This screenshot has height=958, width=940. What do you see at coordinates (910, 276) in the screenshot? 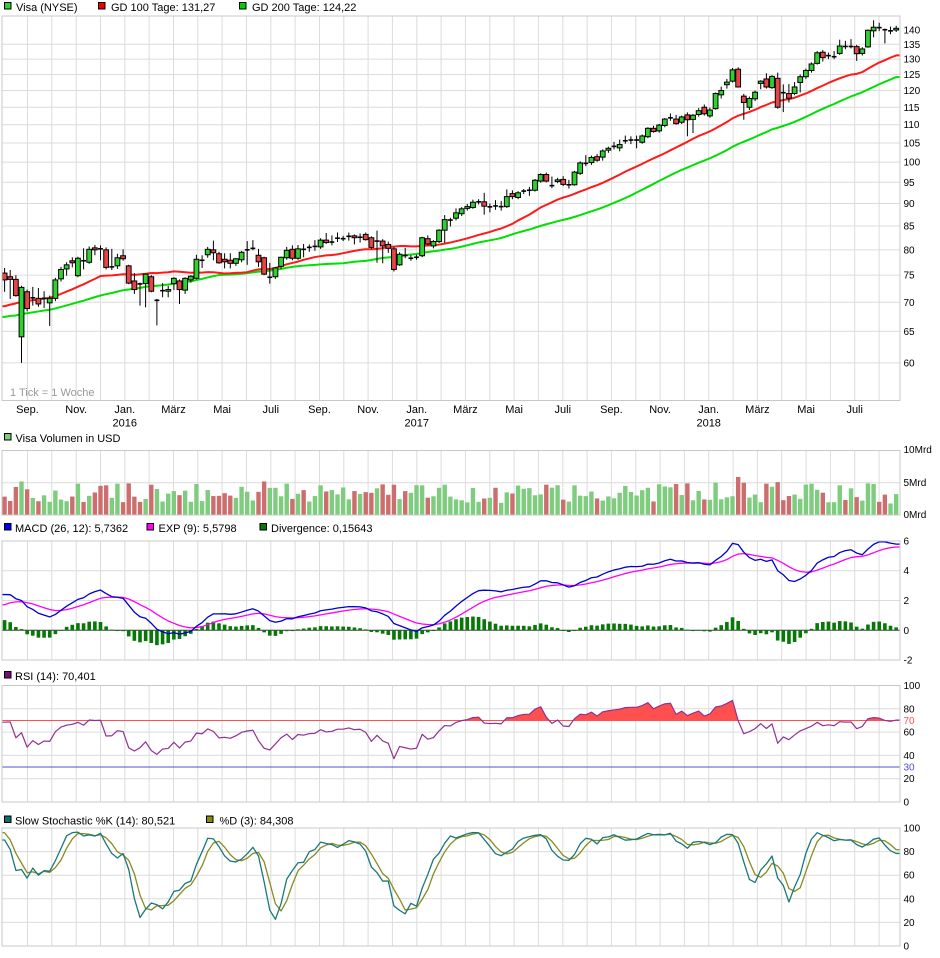
I see `svg-text: 75` at bounding box center [910, 276].